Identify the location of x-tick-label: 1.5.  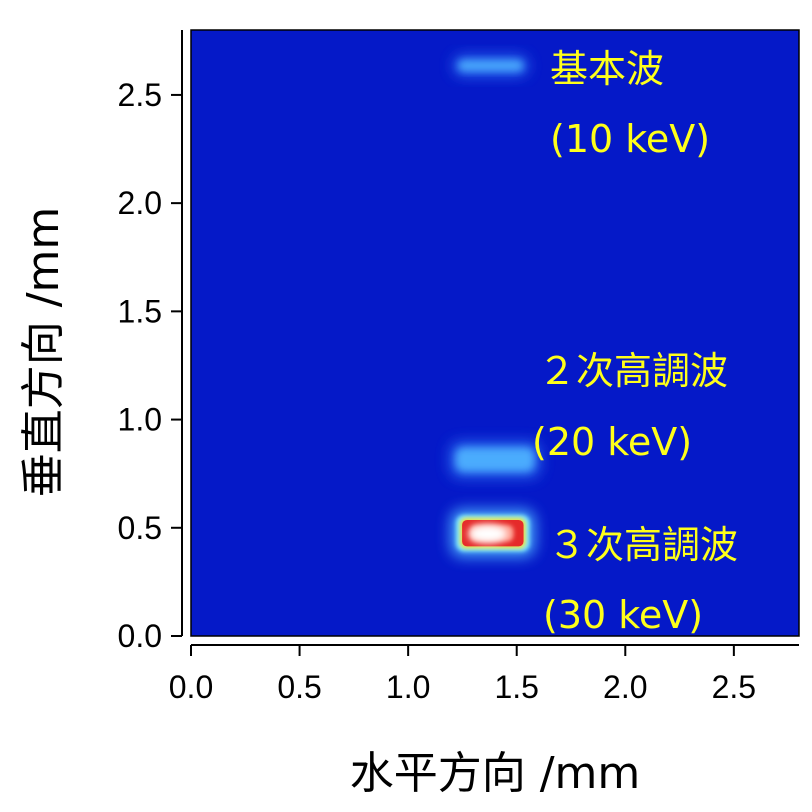
(516, 687).